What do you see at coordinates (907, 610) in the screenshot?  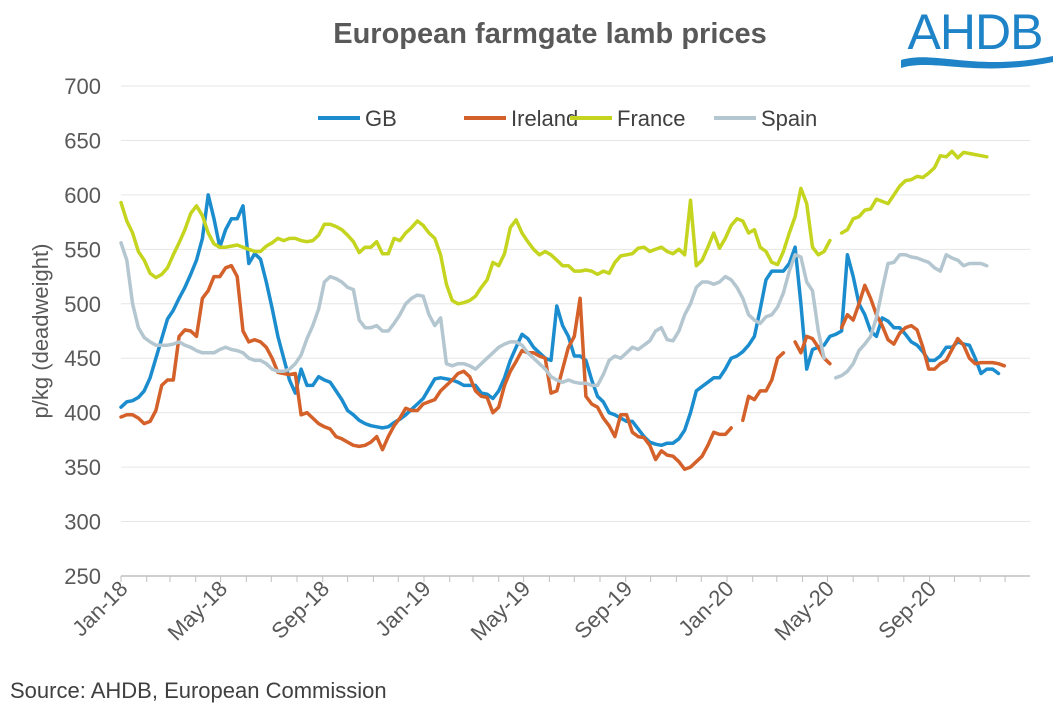 I see `x-tick-label-Sep-20: Sep-20` at bounding box center [907, 610].